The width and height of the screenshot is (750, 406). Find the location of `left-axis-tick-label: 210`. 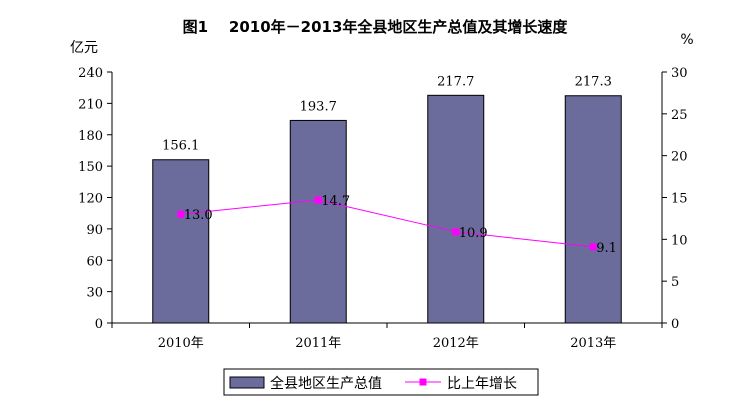

left-axis-tick-label: 210 is located at coordinates (90, 104).